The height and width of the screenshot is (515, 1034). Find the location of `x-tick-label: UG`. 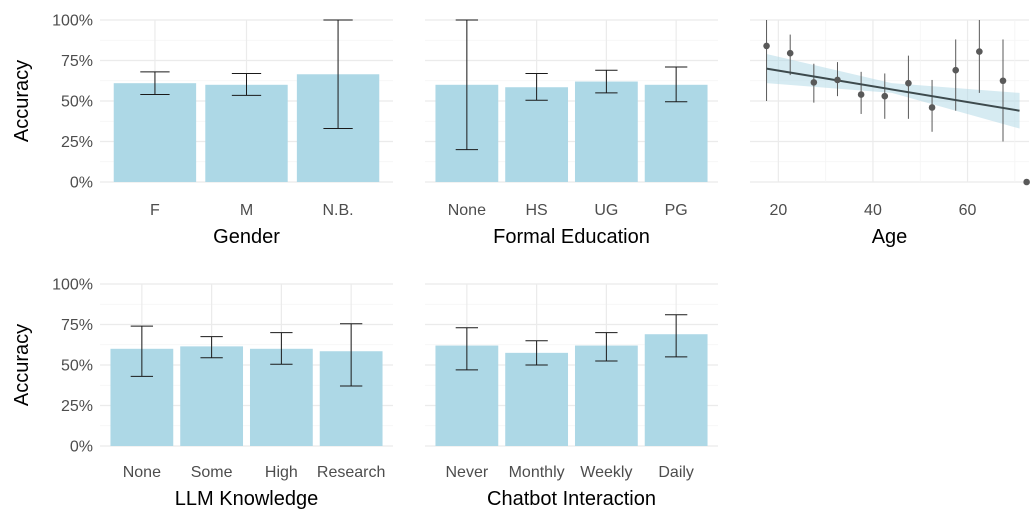

x-tick-label: UG is located at coordinates (606, 210).